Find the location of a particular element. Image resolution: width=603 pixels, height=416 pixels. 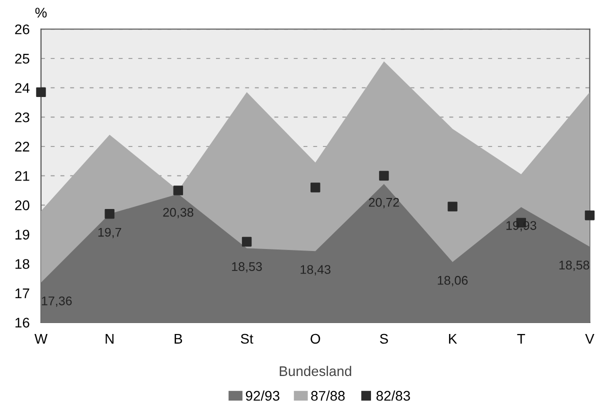

y-tick-label: 23 is located at coordinates (22, 117).